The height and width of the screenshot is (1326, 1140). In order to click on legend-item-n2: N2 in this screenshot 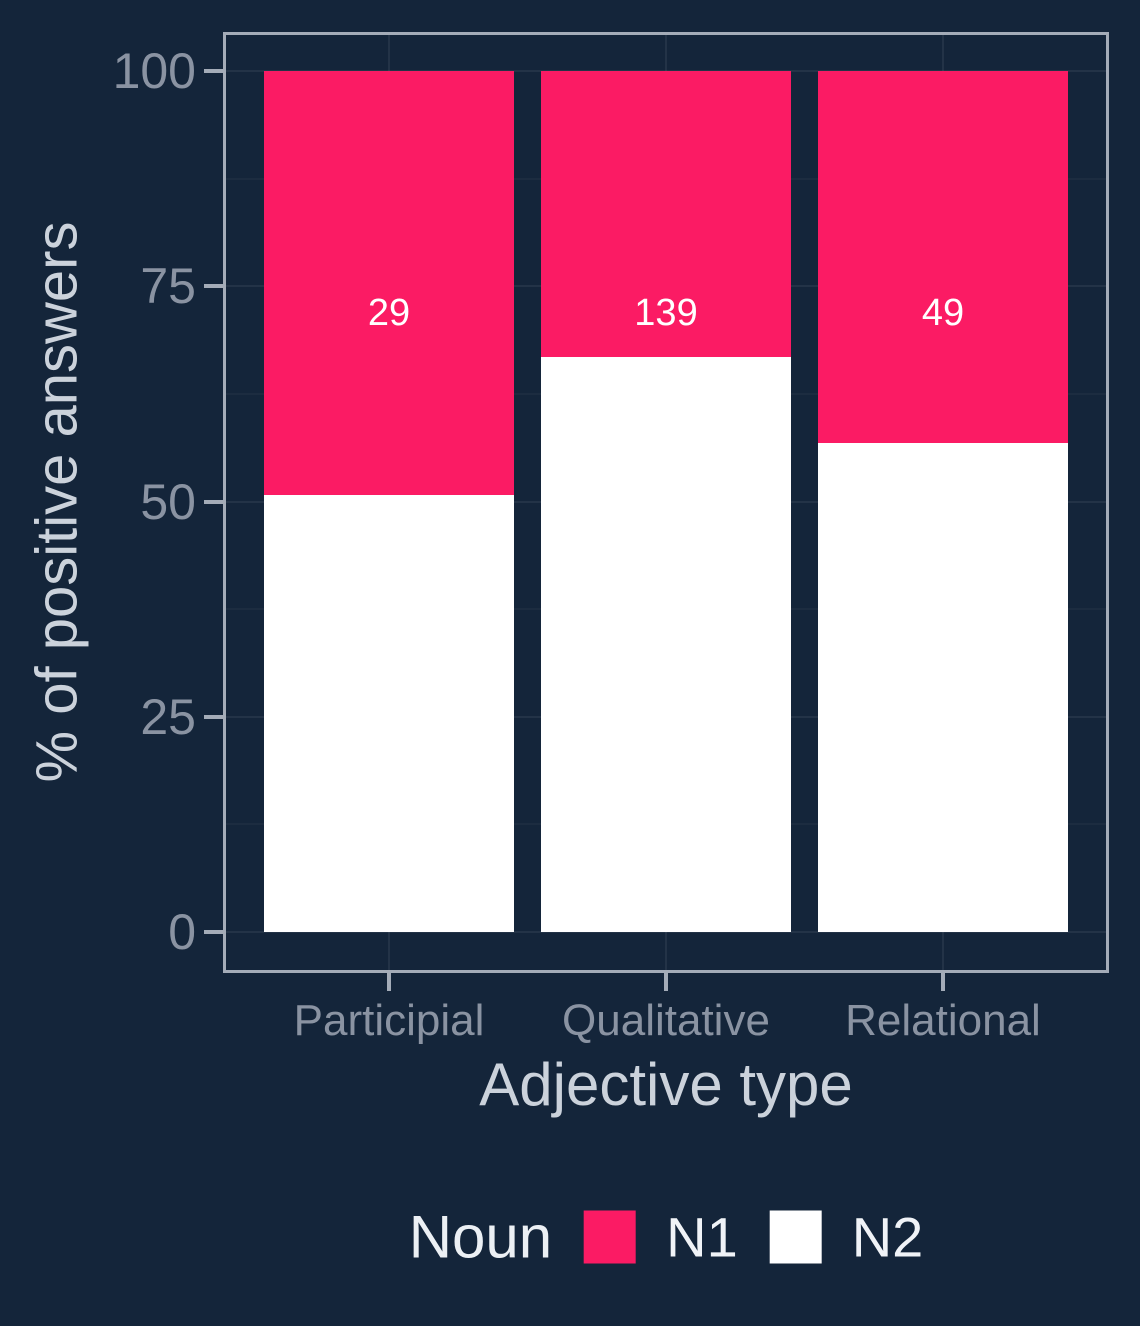, I will do `click(846, 1237)`.